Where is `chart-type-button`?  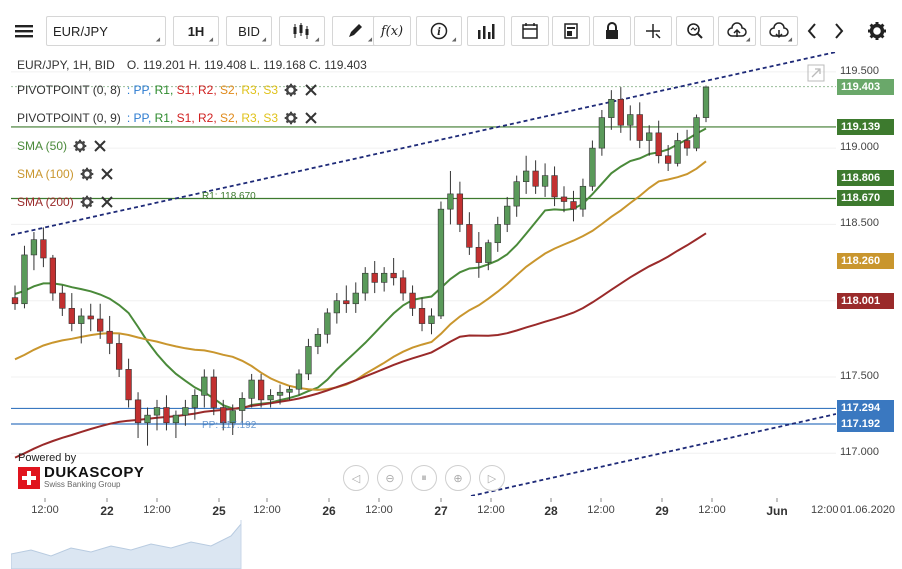
chart-type-button is located at coordinates (302, 31).